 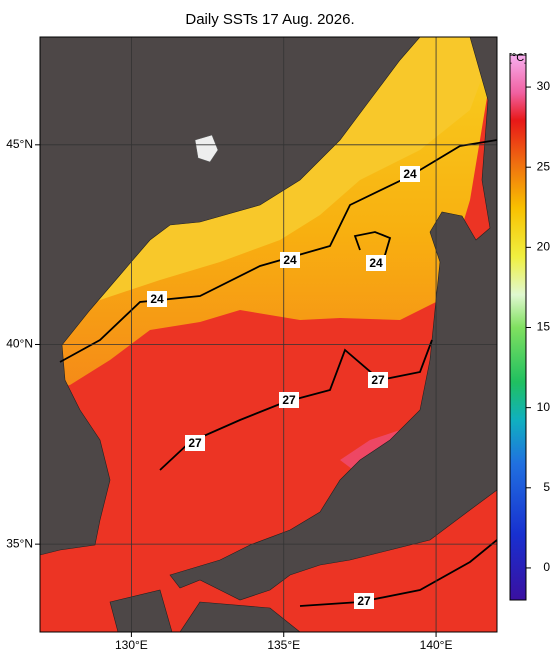 What do you see at coordinates (269, 19) in the screenshot?
I see `map-title: Daily SSTs 17 Aug. 2026.` at bounding box center [269, 19].